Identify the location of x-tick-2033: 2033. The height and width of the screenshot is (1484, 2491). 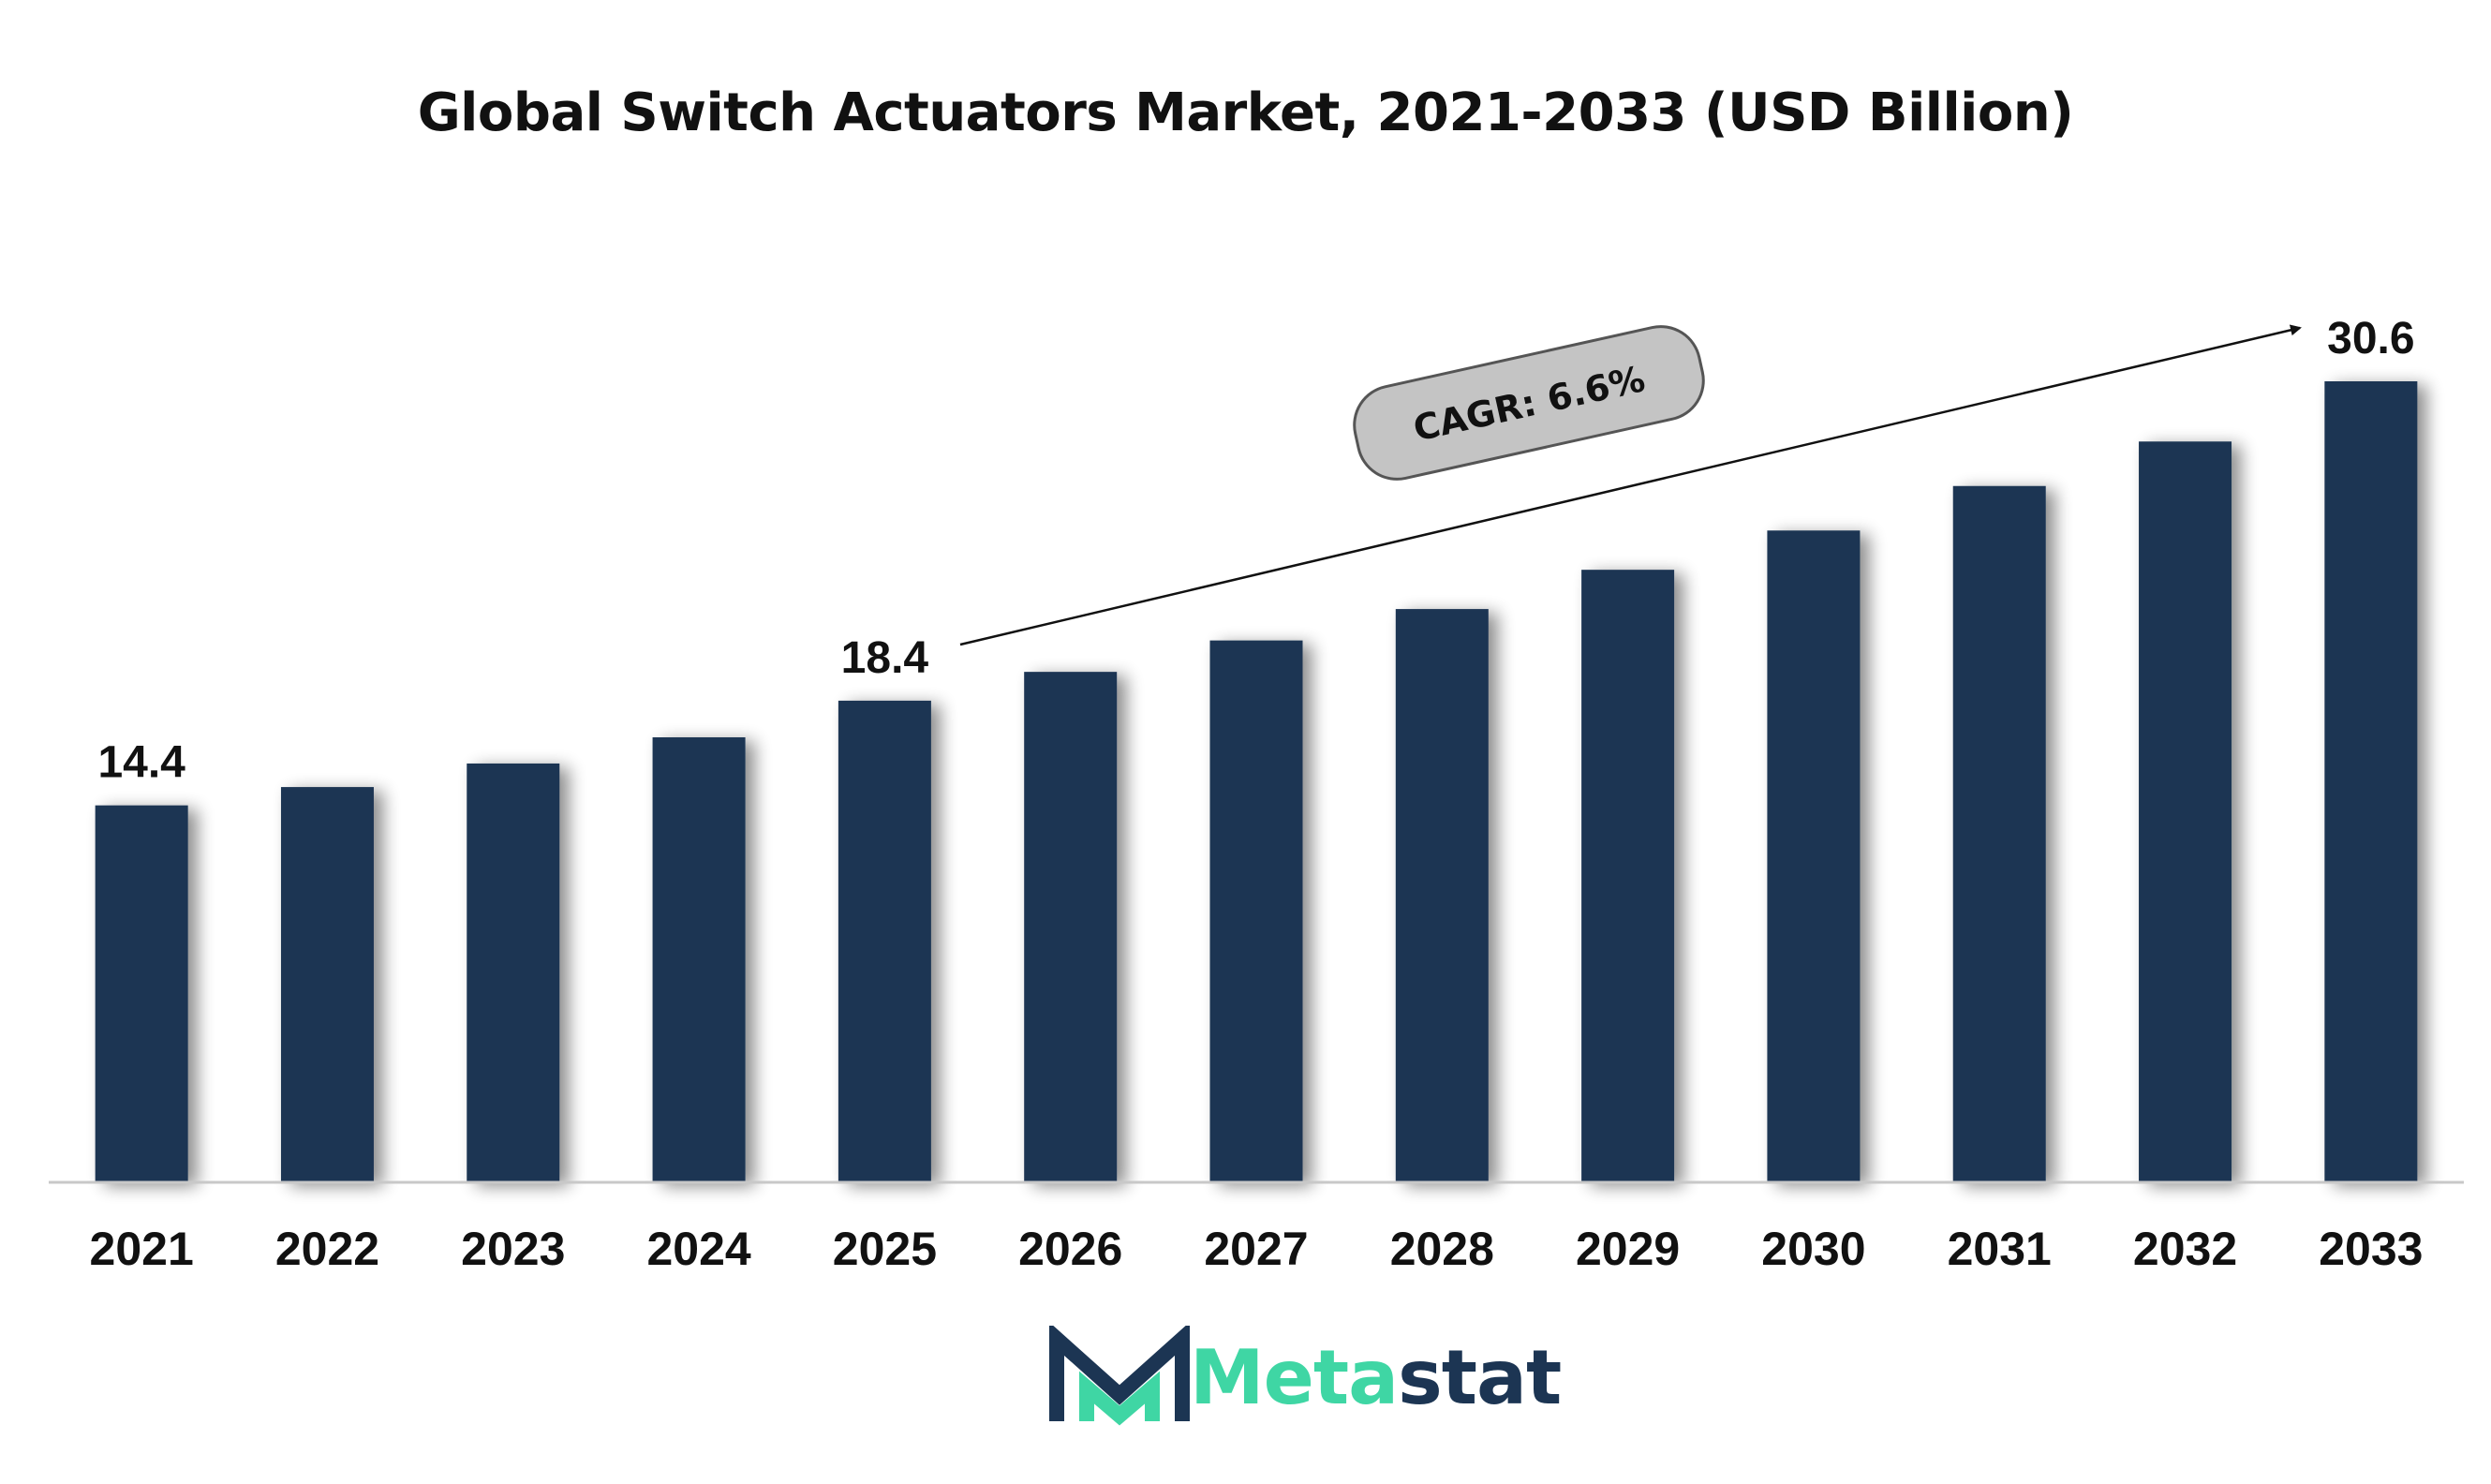
(2371, 1249).